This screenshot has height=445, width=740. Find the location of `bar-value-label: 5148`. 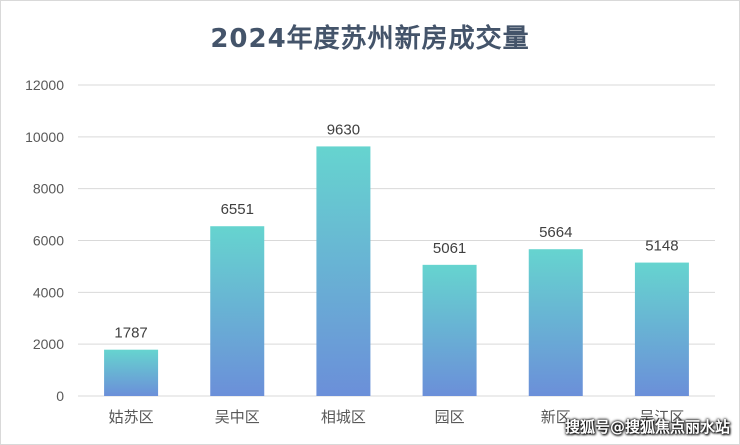

bar-value-label: 5148 is located at coordinates (661, 246).